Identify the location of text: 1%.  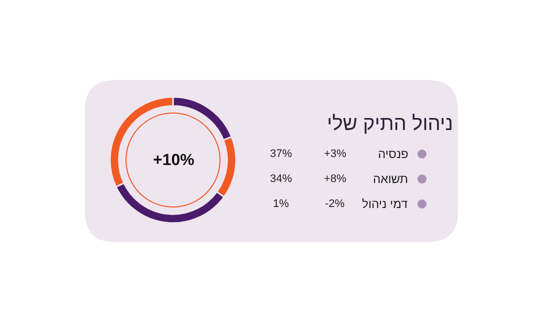
(281, 204).